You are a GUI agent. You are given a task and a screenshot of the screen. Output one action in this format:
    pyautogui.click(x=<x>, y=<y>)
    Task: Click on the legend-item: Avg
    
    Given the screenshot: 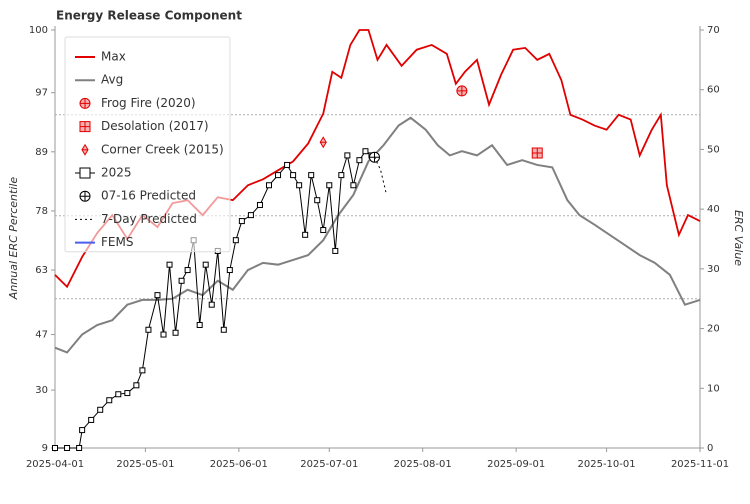 What is the action you would take?
    pyautogui.click(x=99, y=80)
    